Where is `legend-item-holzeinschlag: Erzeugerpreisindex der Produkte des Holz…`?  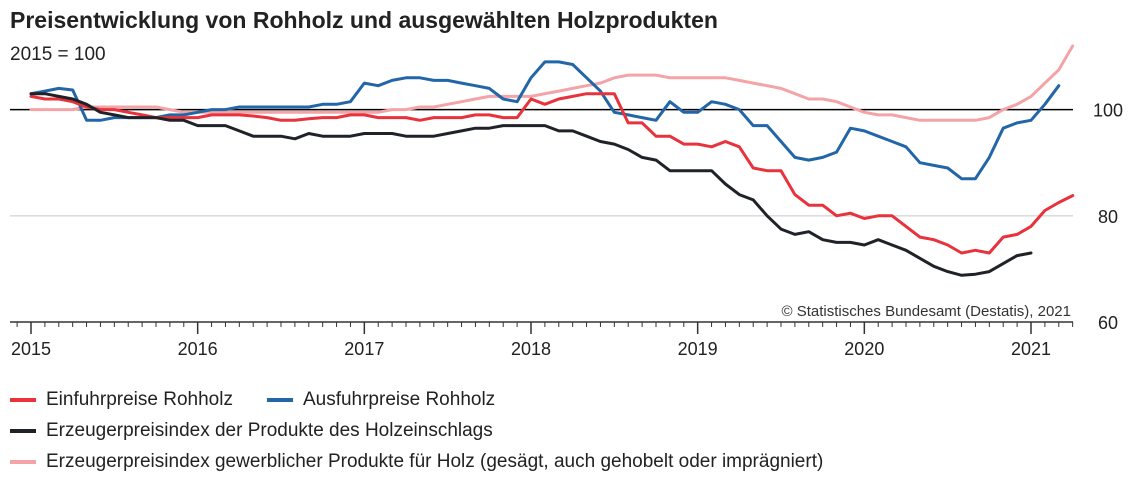
legend-item-holzeinschlag: Erzeugerpreisindex der Produkte des Holz… is located at coordinates (251, 431).